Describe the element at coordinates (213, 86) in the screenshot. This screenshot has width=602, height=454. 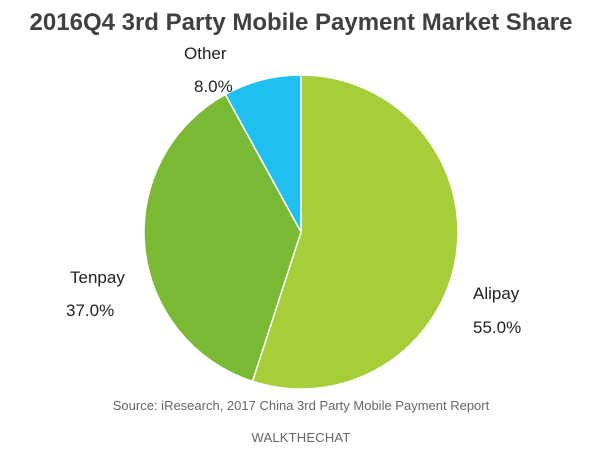
I see `slice-label-other-value: 8.0%` at that location.